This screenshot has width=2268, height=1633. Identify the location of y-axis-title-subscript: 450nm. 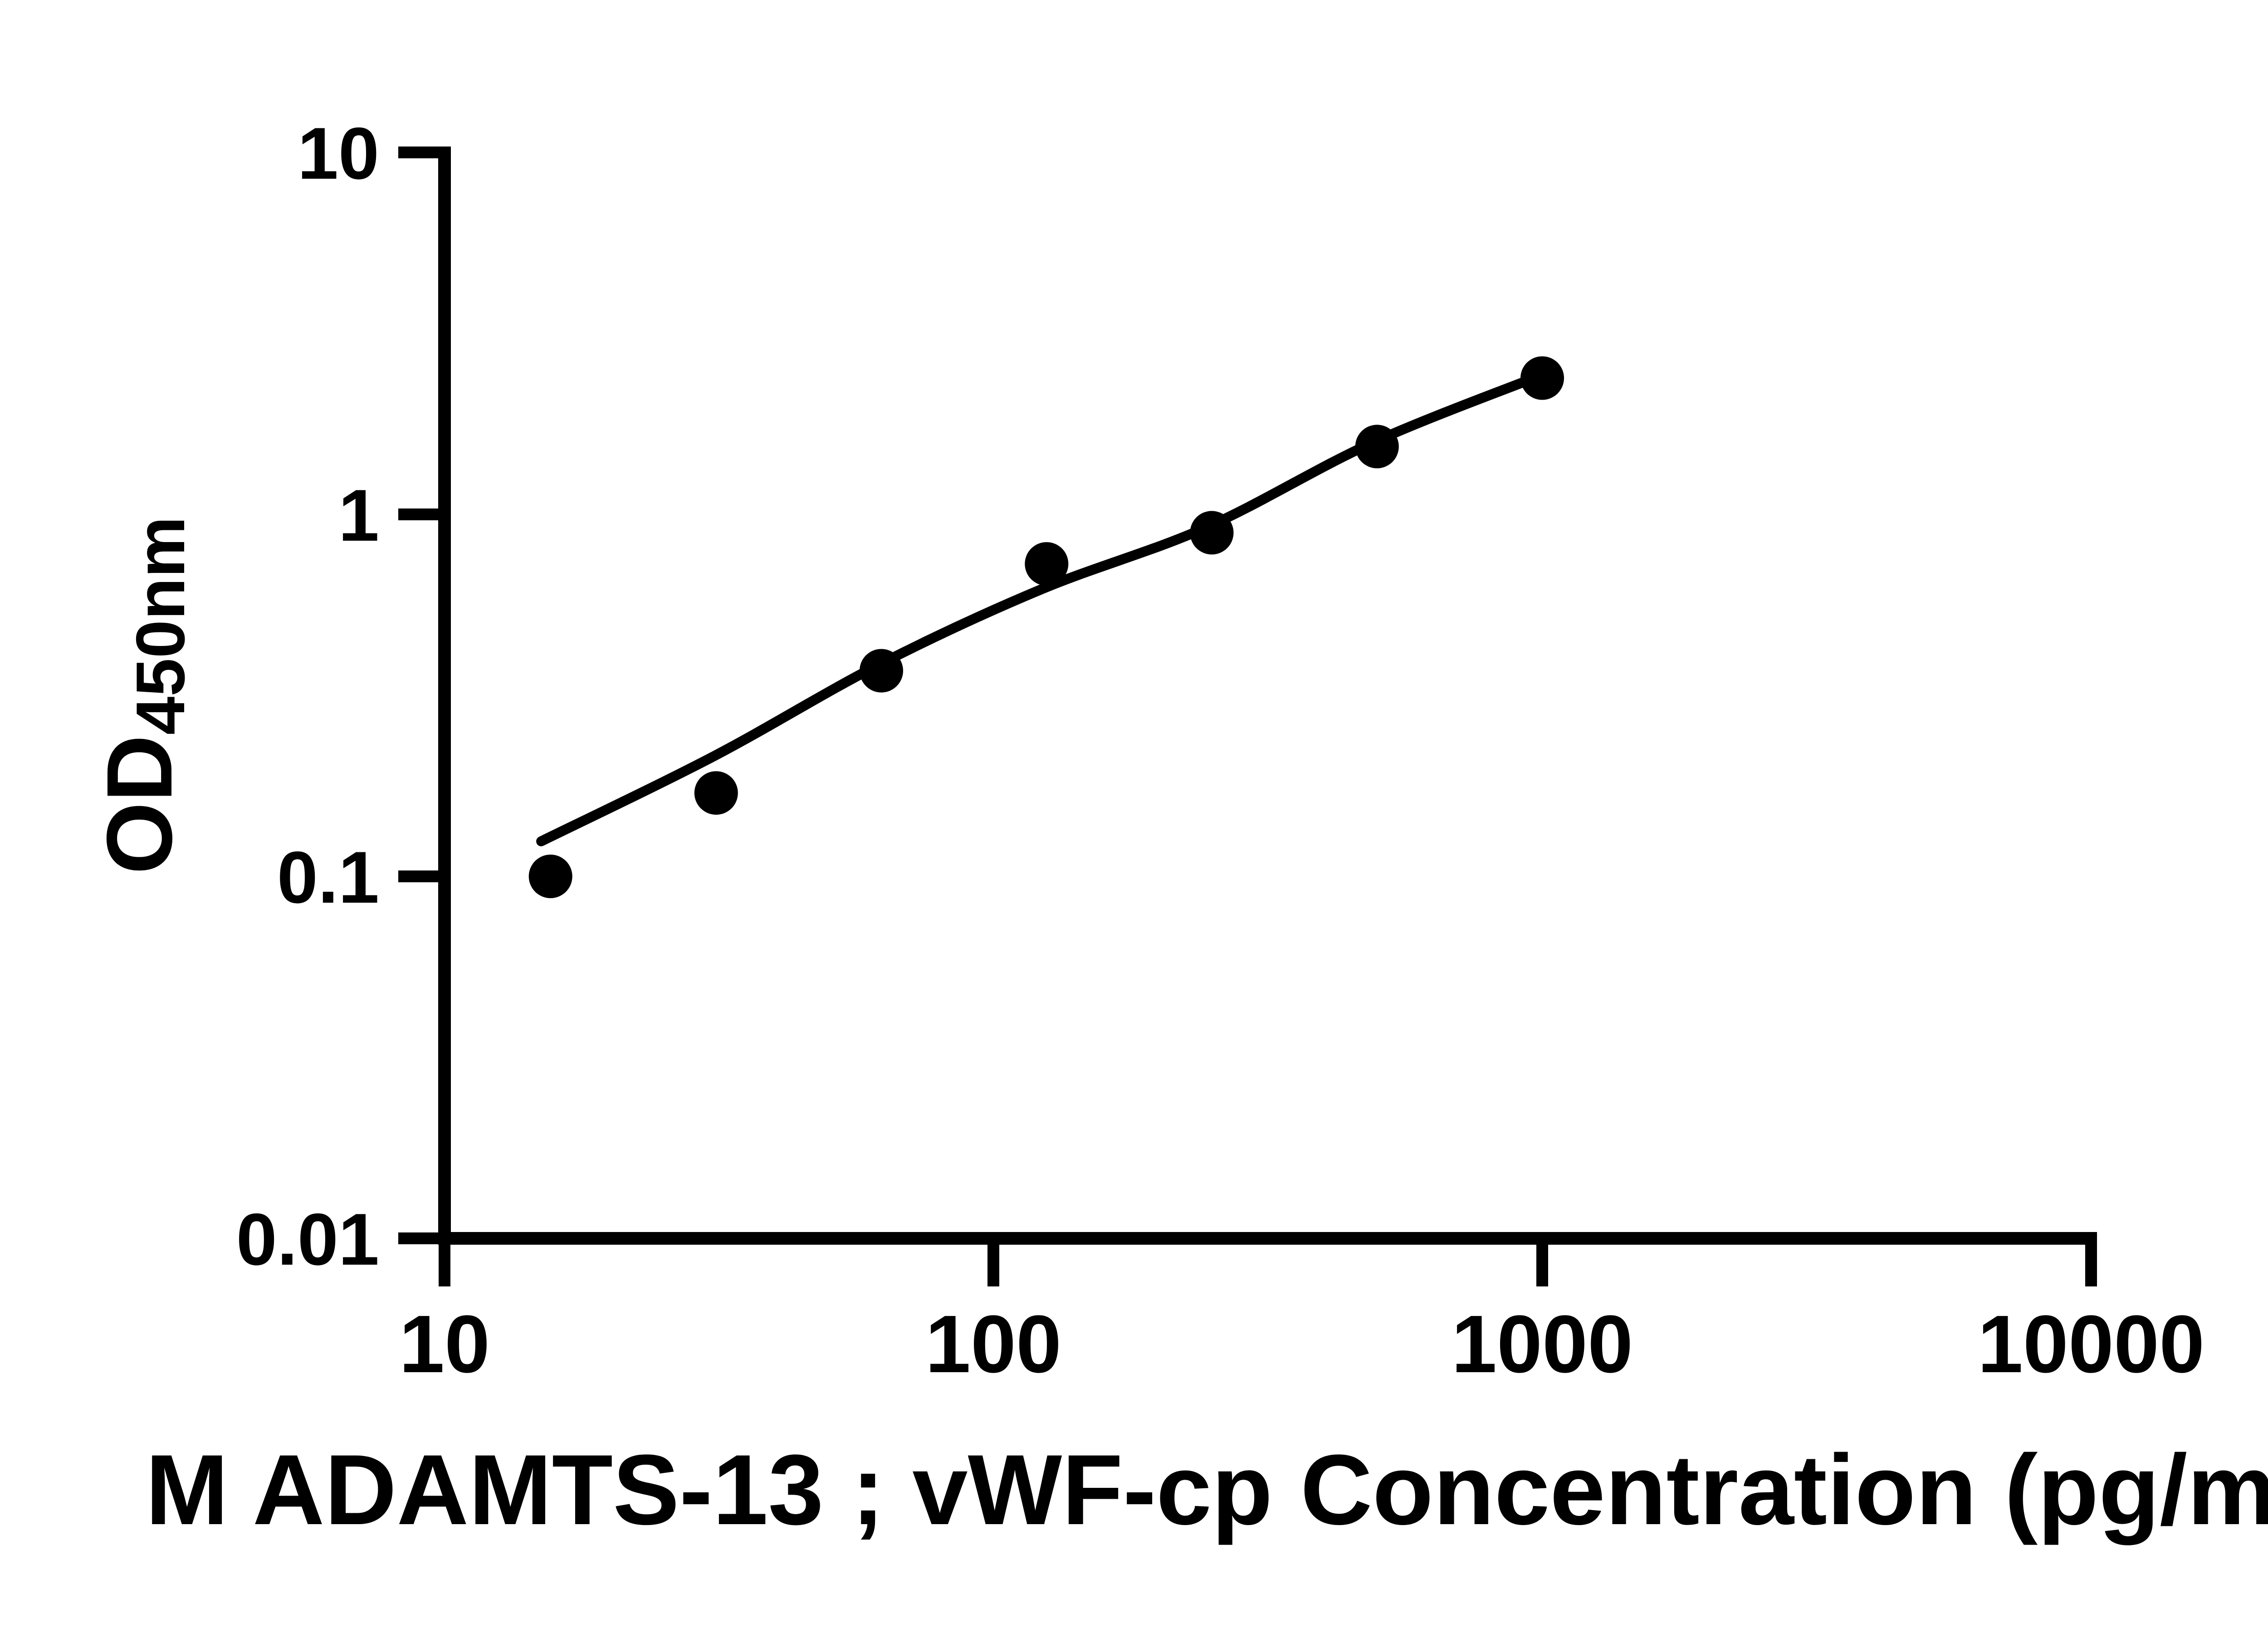
(161, 625).